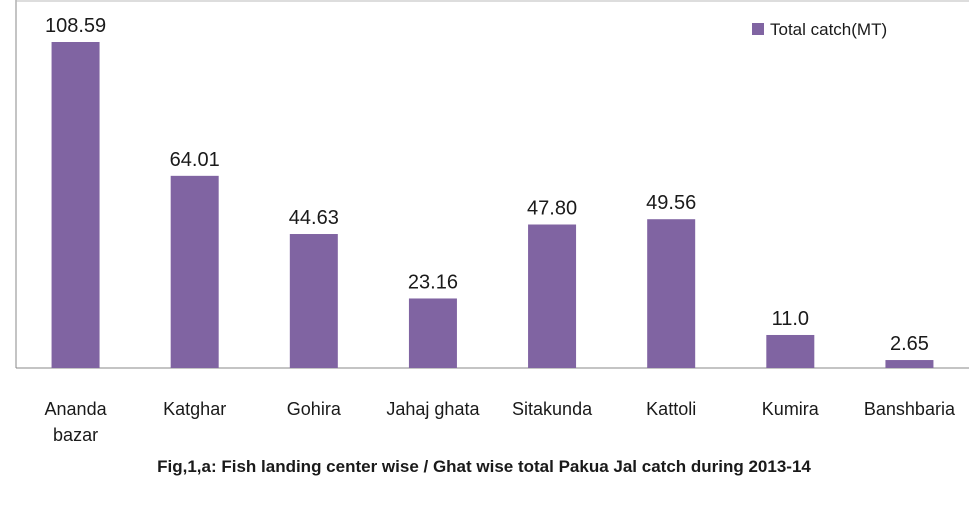 Image resolution: width=969 pixels, height=508 pixels. I want to click on legend-swatch, so click(758, 29).